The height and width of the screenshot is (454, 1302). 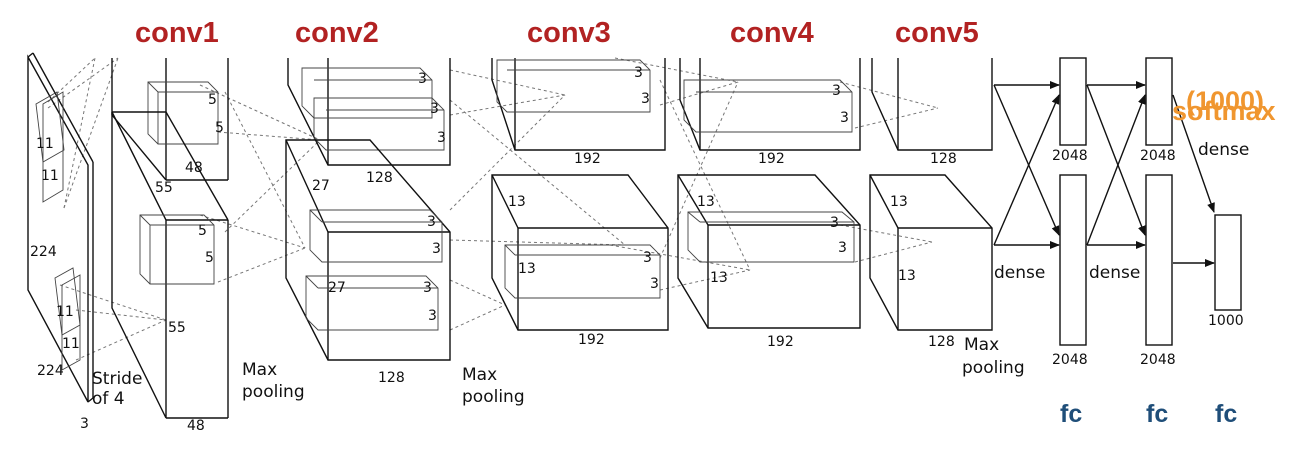 What do you see at coordinates (1070, 360) in the screenshot?
I see `fc6-bottom-size: 2048` at bounding box center [1070, 360].